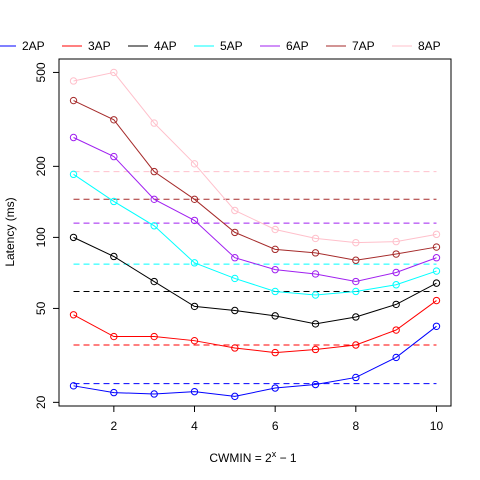 The height and width of the screenshot is (480, 480). What do you see at coordinates (429, 46) in the screenshot?
I see `legend-label-8ap: 8AP` at bounding box center [429, 46].